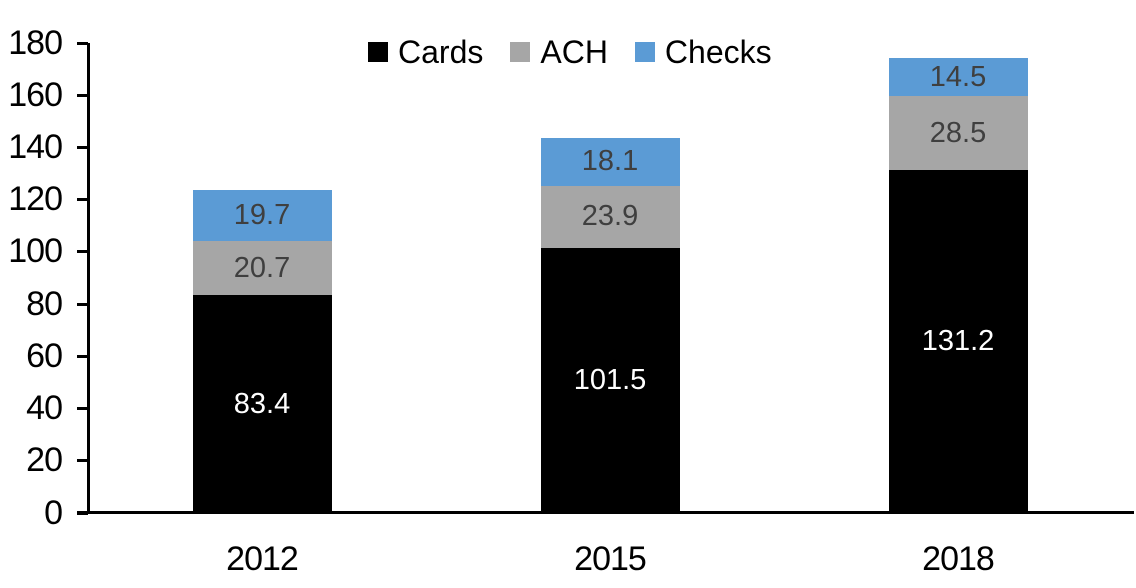 The image size is (1136, 588). I want to click on bar-segment-label: 18.1, so click(610, 161).